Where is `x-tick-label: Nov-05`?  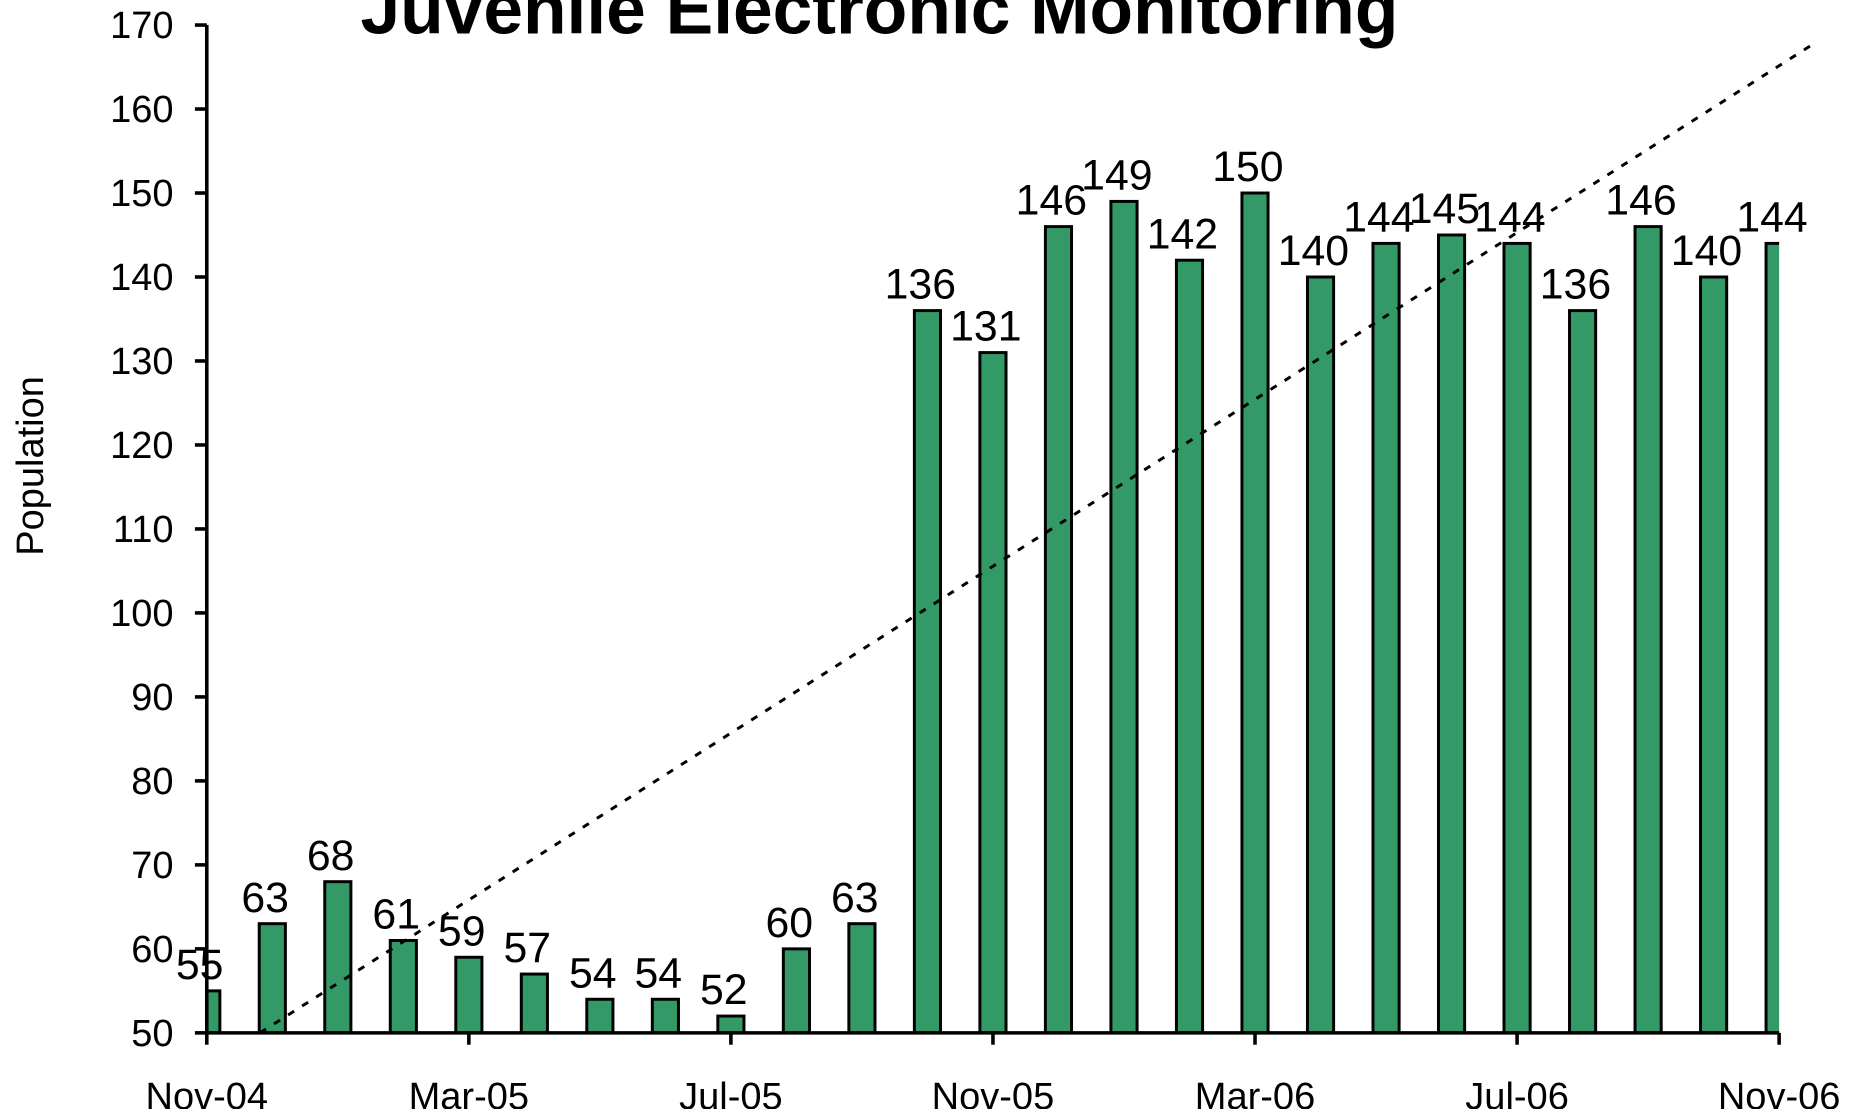
x-tick-label: Nov-05 is located at coordinates (993, 1092).